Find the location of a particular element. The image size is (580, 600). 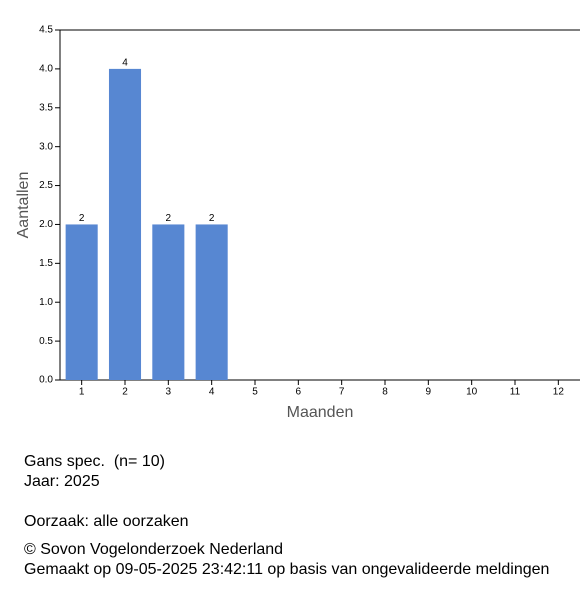

y-tick-label: 1.5 is located at coordinates (46, 263).